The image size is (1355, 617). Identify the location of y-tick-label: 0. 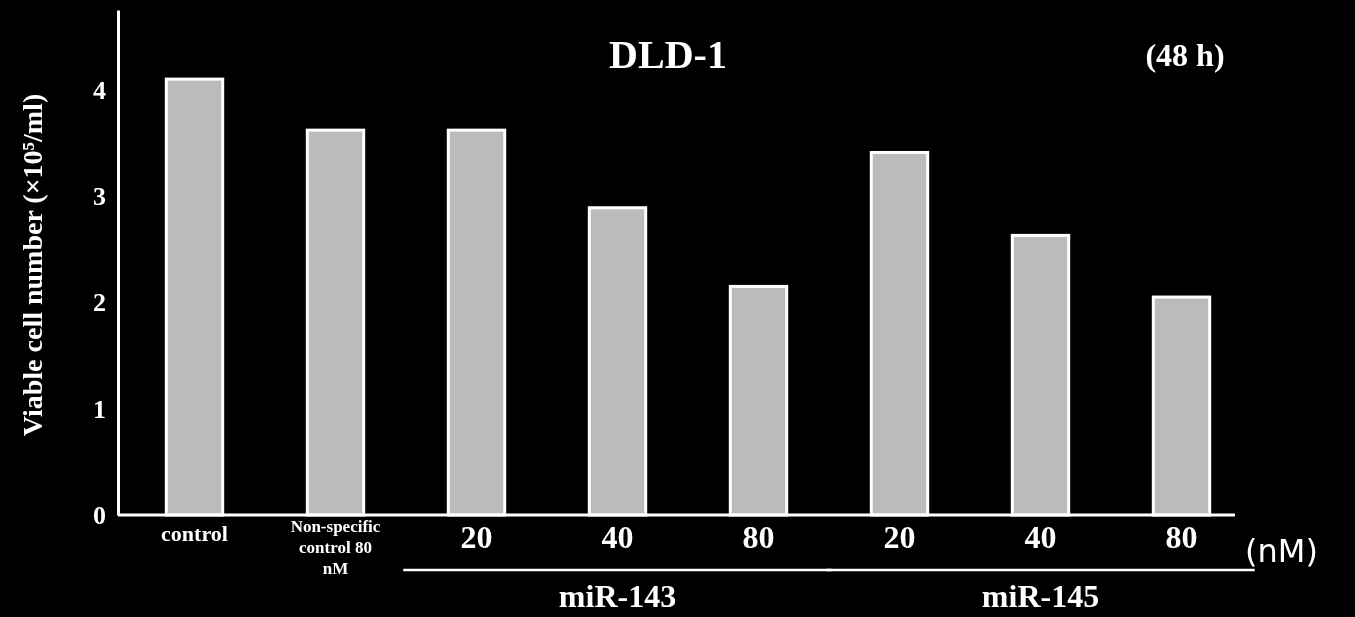
(99, 515).